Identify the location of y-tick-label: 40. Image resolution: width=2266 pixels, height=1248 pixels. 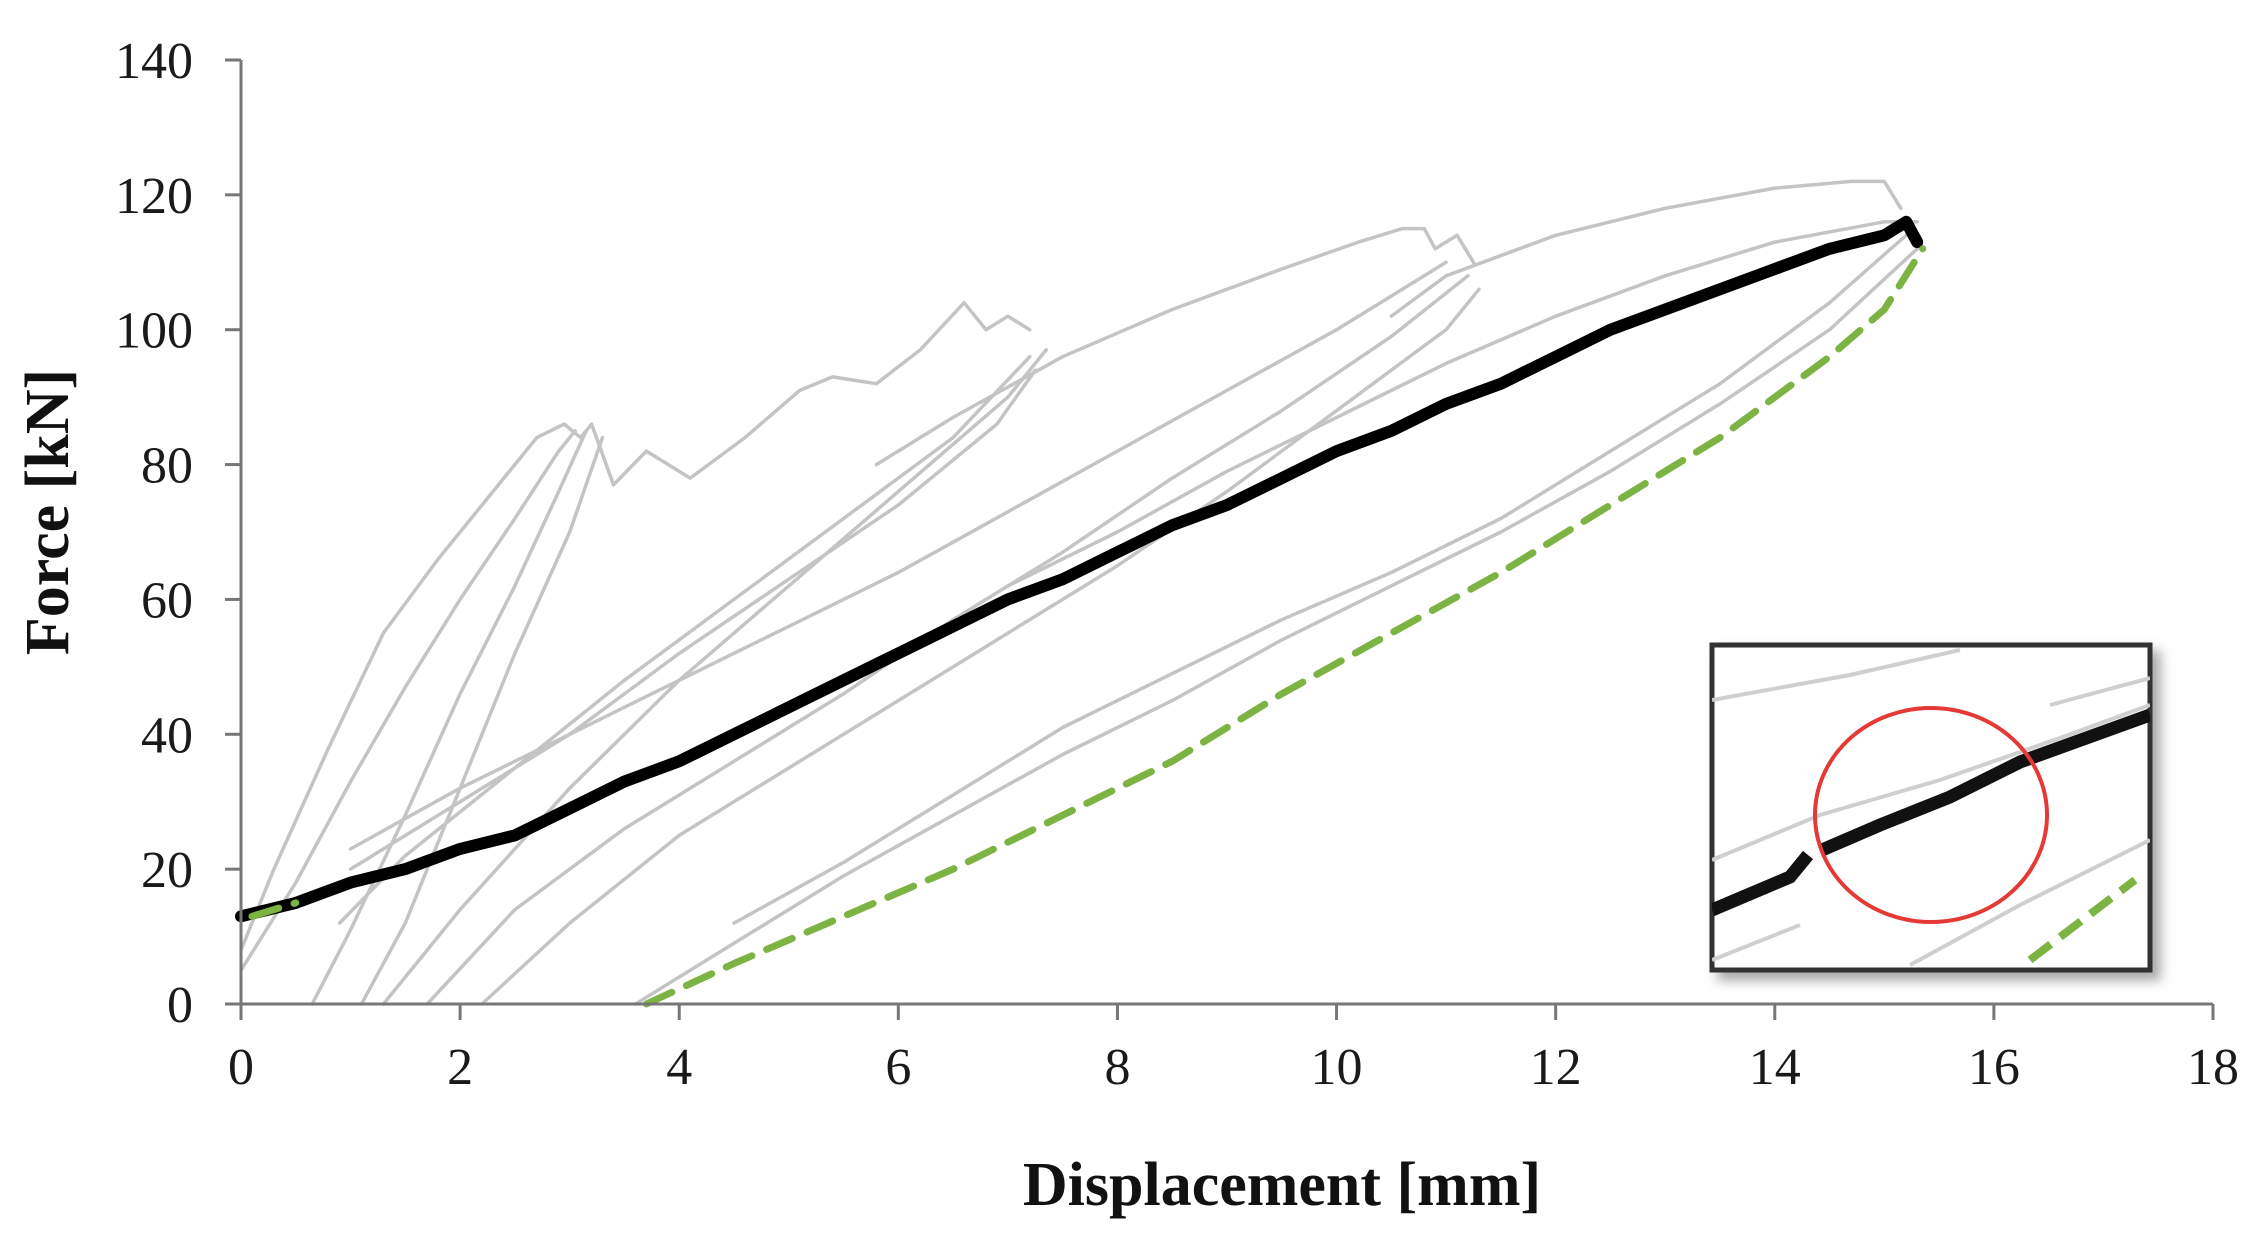
(167, 735).